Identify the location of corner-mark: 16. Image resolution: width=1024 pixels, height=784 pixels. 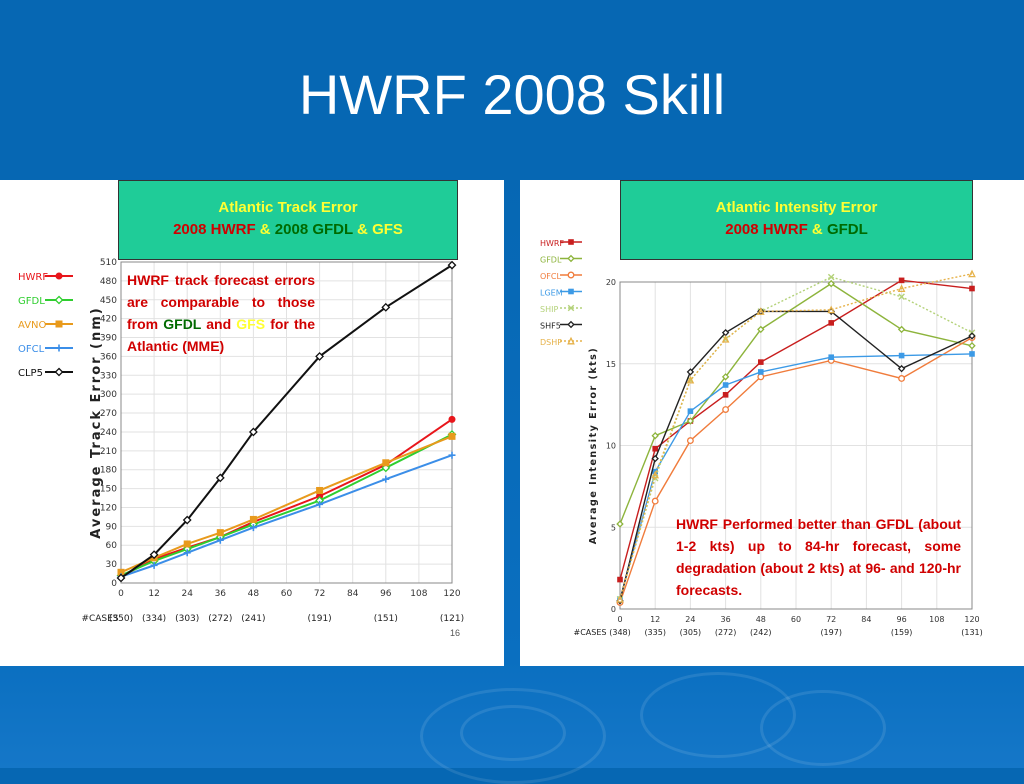
(455, 633).